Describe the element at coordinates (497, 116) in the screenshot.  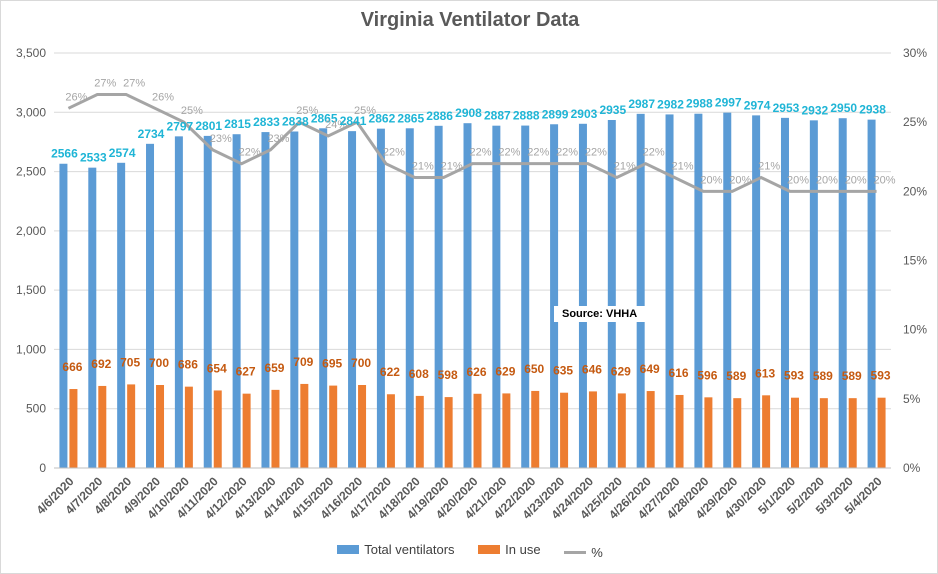
I see `data-label-total-ventilators: 2887` at that location.